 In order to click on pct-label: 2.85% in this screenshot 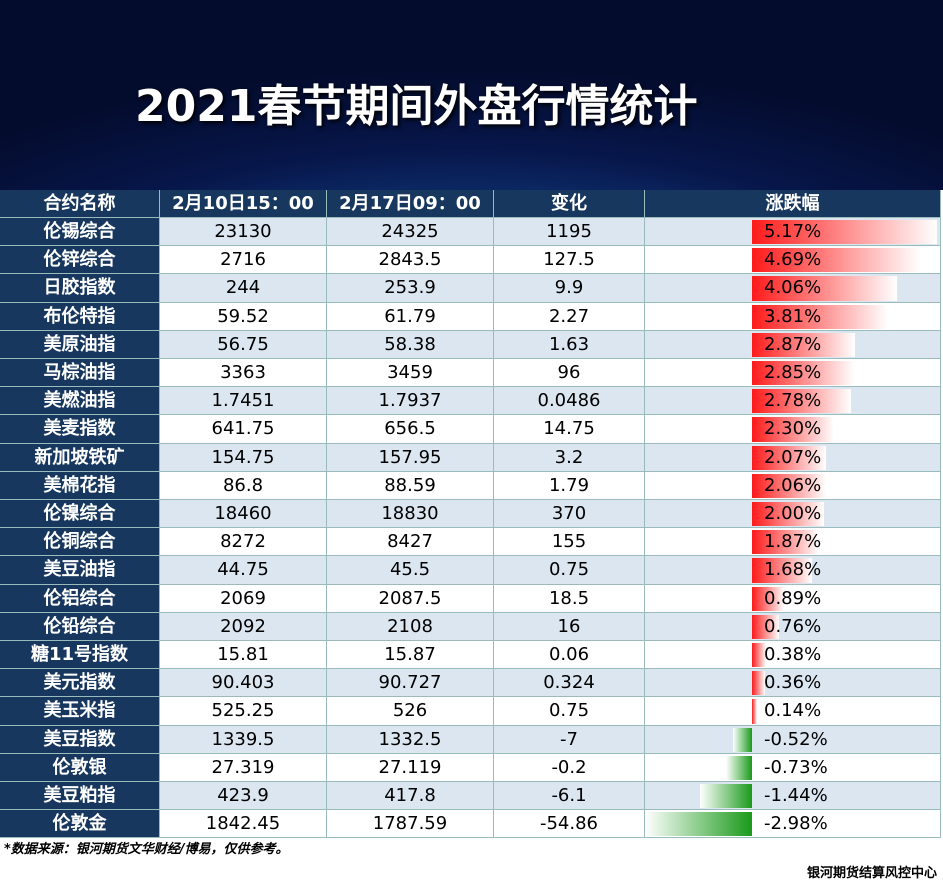, I will do `click(793, 372)`.